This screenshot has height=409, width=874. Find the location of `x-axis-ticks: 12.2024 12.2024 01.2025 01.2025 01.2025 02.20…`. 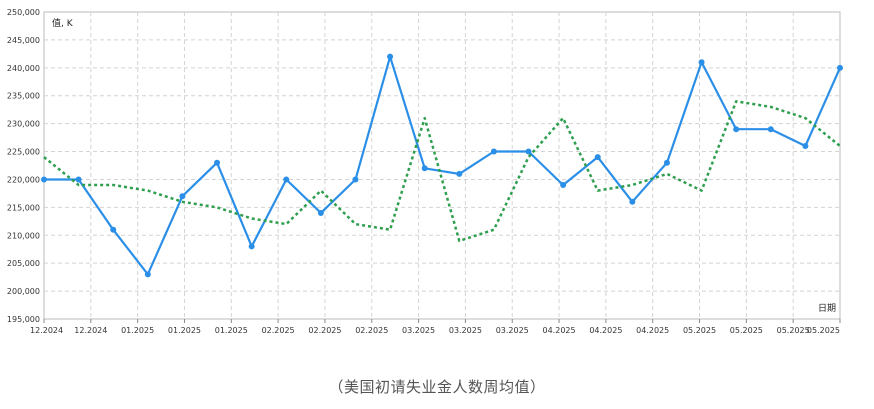

x-axis-ticks: 12.2024 12.2024 01.2025 01.2025 01.2025 02.20… is located at coordinates (435, 327).